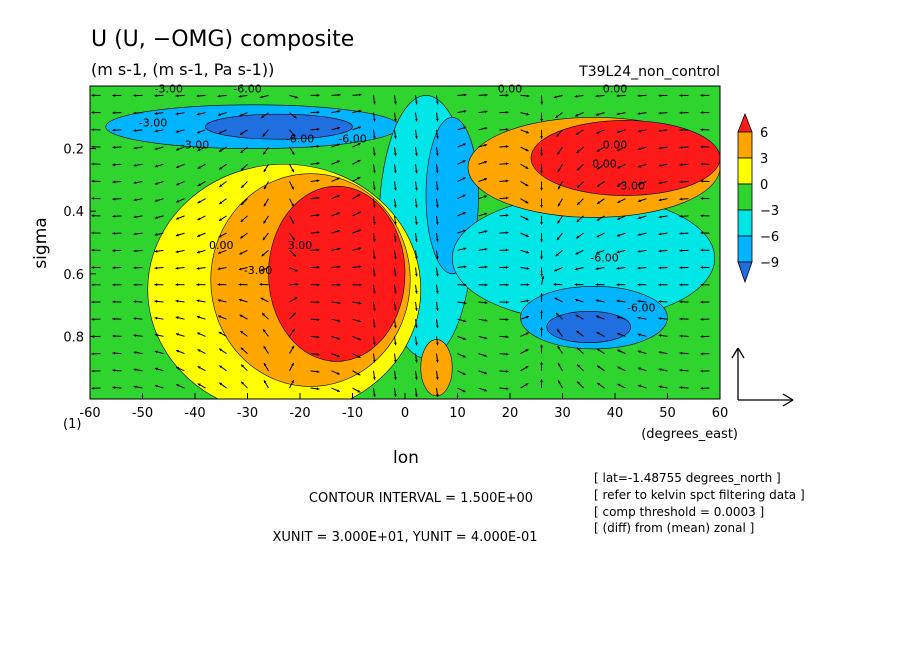 The height and width of the screenshot is (654, 904). What do you see at coordinates (73, 275) in the screenshot?
I see `y-tick-label: 0.6` at bounding box center [73, 275].